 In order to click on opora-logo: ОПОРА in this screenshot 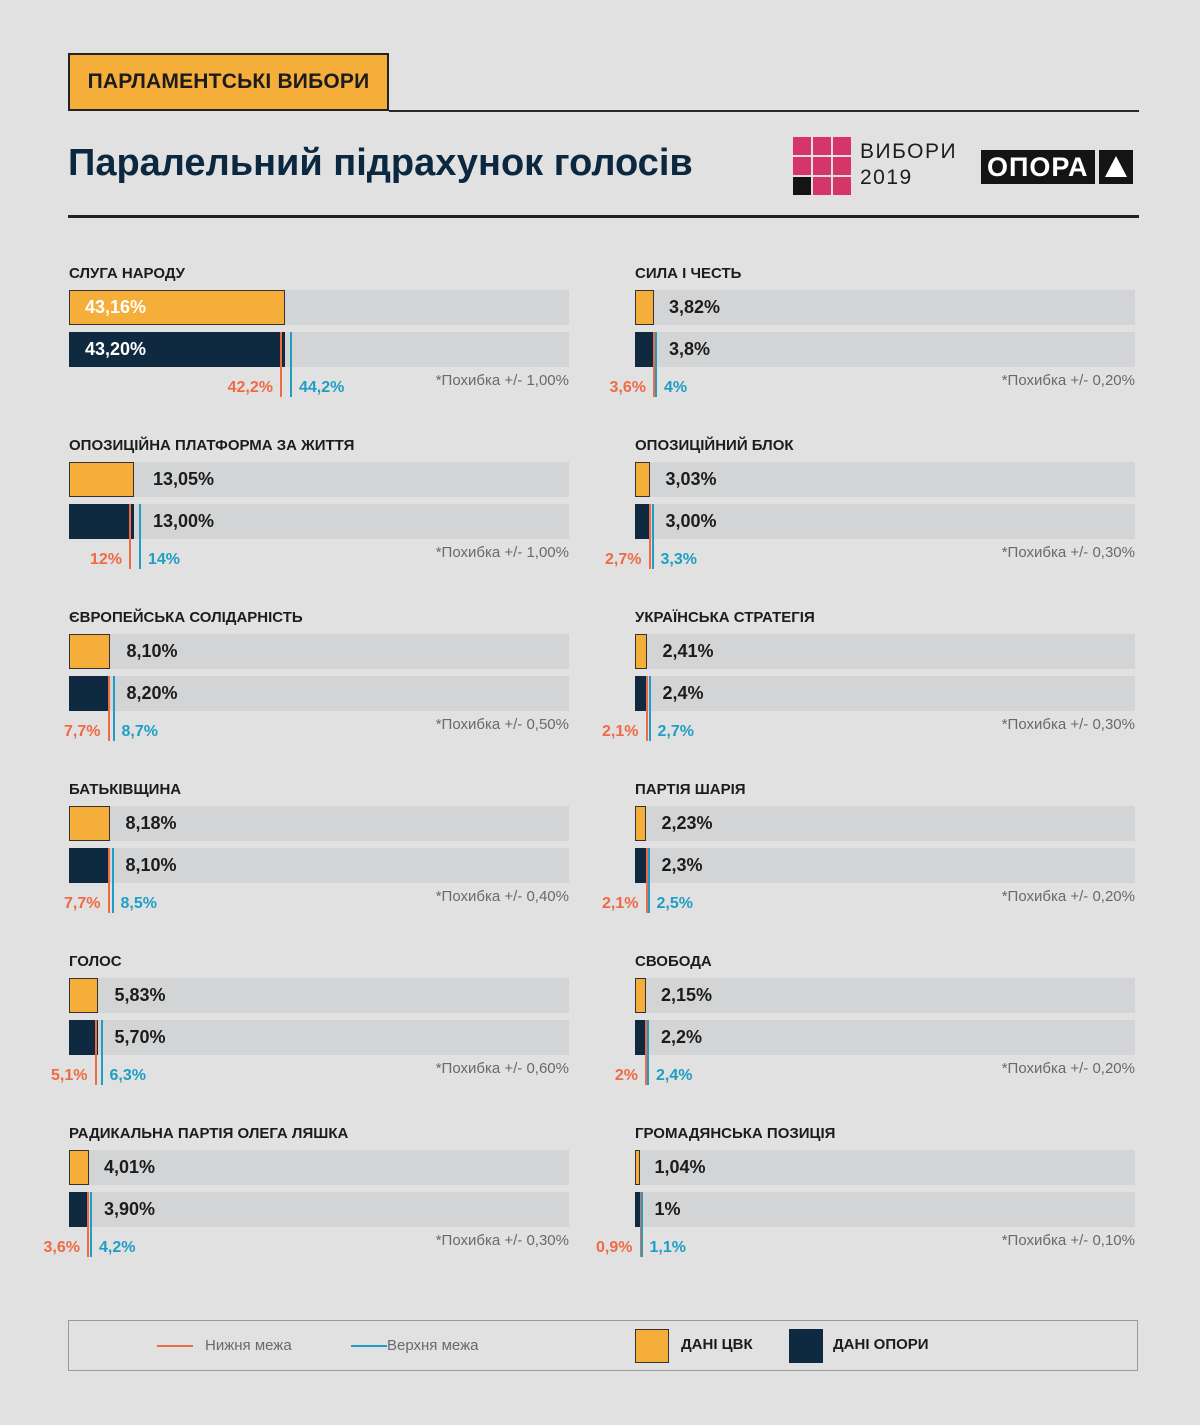, I will do `click(1059, 167)`.